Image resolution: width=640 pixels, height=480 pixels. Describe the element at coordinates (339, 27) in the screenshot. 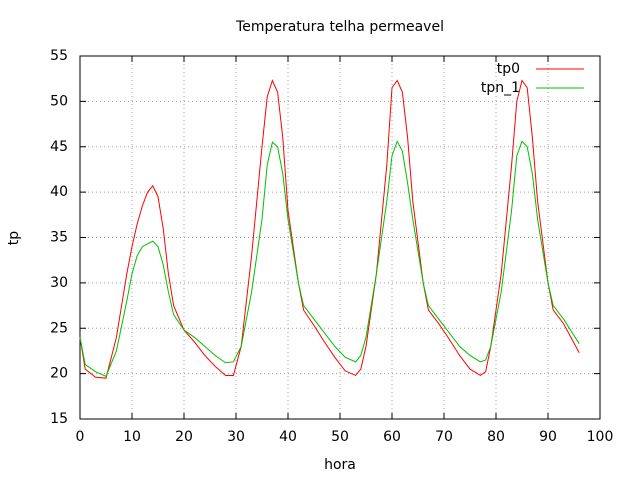

I see `chart-title: Temperatura telha permeavel` at that location.